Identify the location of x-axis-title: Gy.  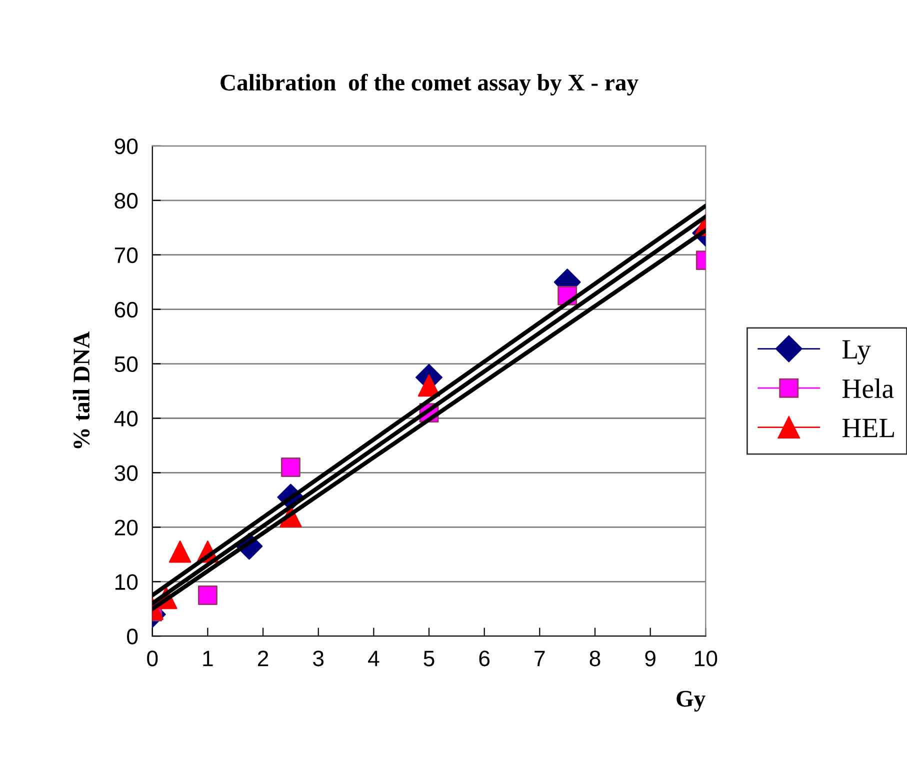
(691, 701).